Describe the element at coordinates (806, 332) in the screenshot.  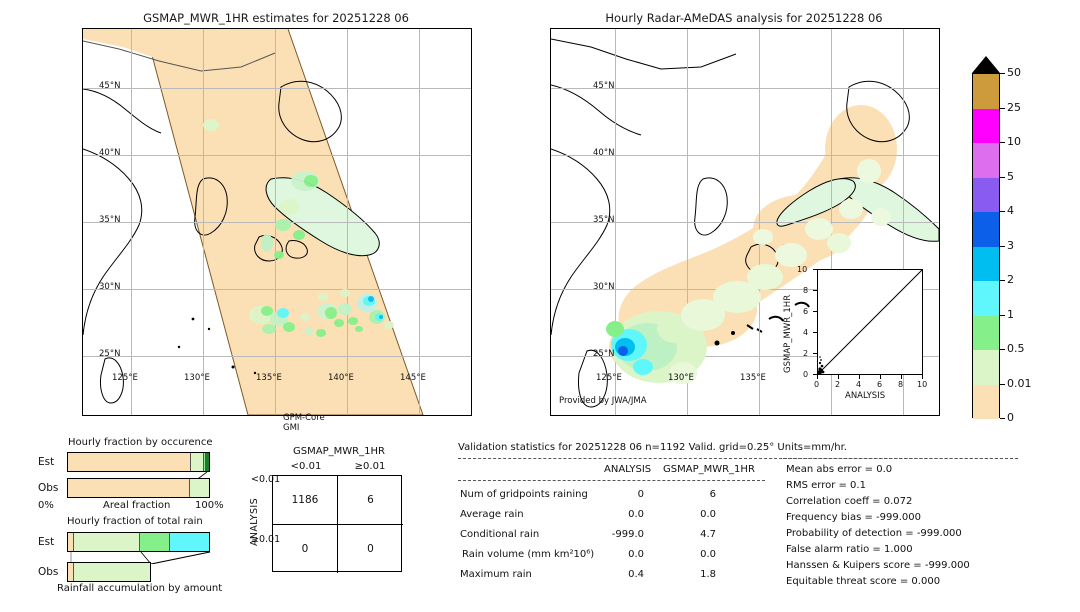
I see `scatter-y-label: 4` at that location.